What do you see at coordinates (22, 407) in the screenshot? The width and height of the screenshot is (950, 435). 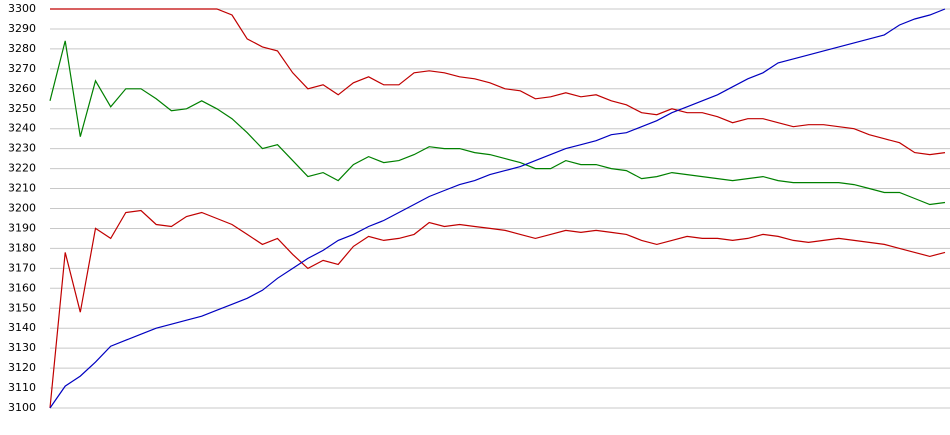 I see `y-tick-label: 3100` at bounding box center [22, 407].